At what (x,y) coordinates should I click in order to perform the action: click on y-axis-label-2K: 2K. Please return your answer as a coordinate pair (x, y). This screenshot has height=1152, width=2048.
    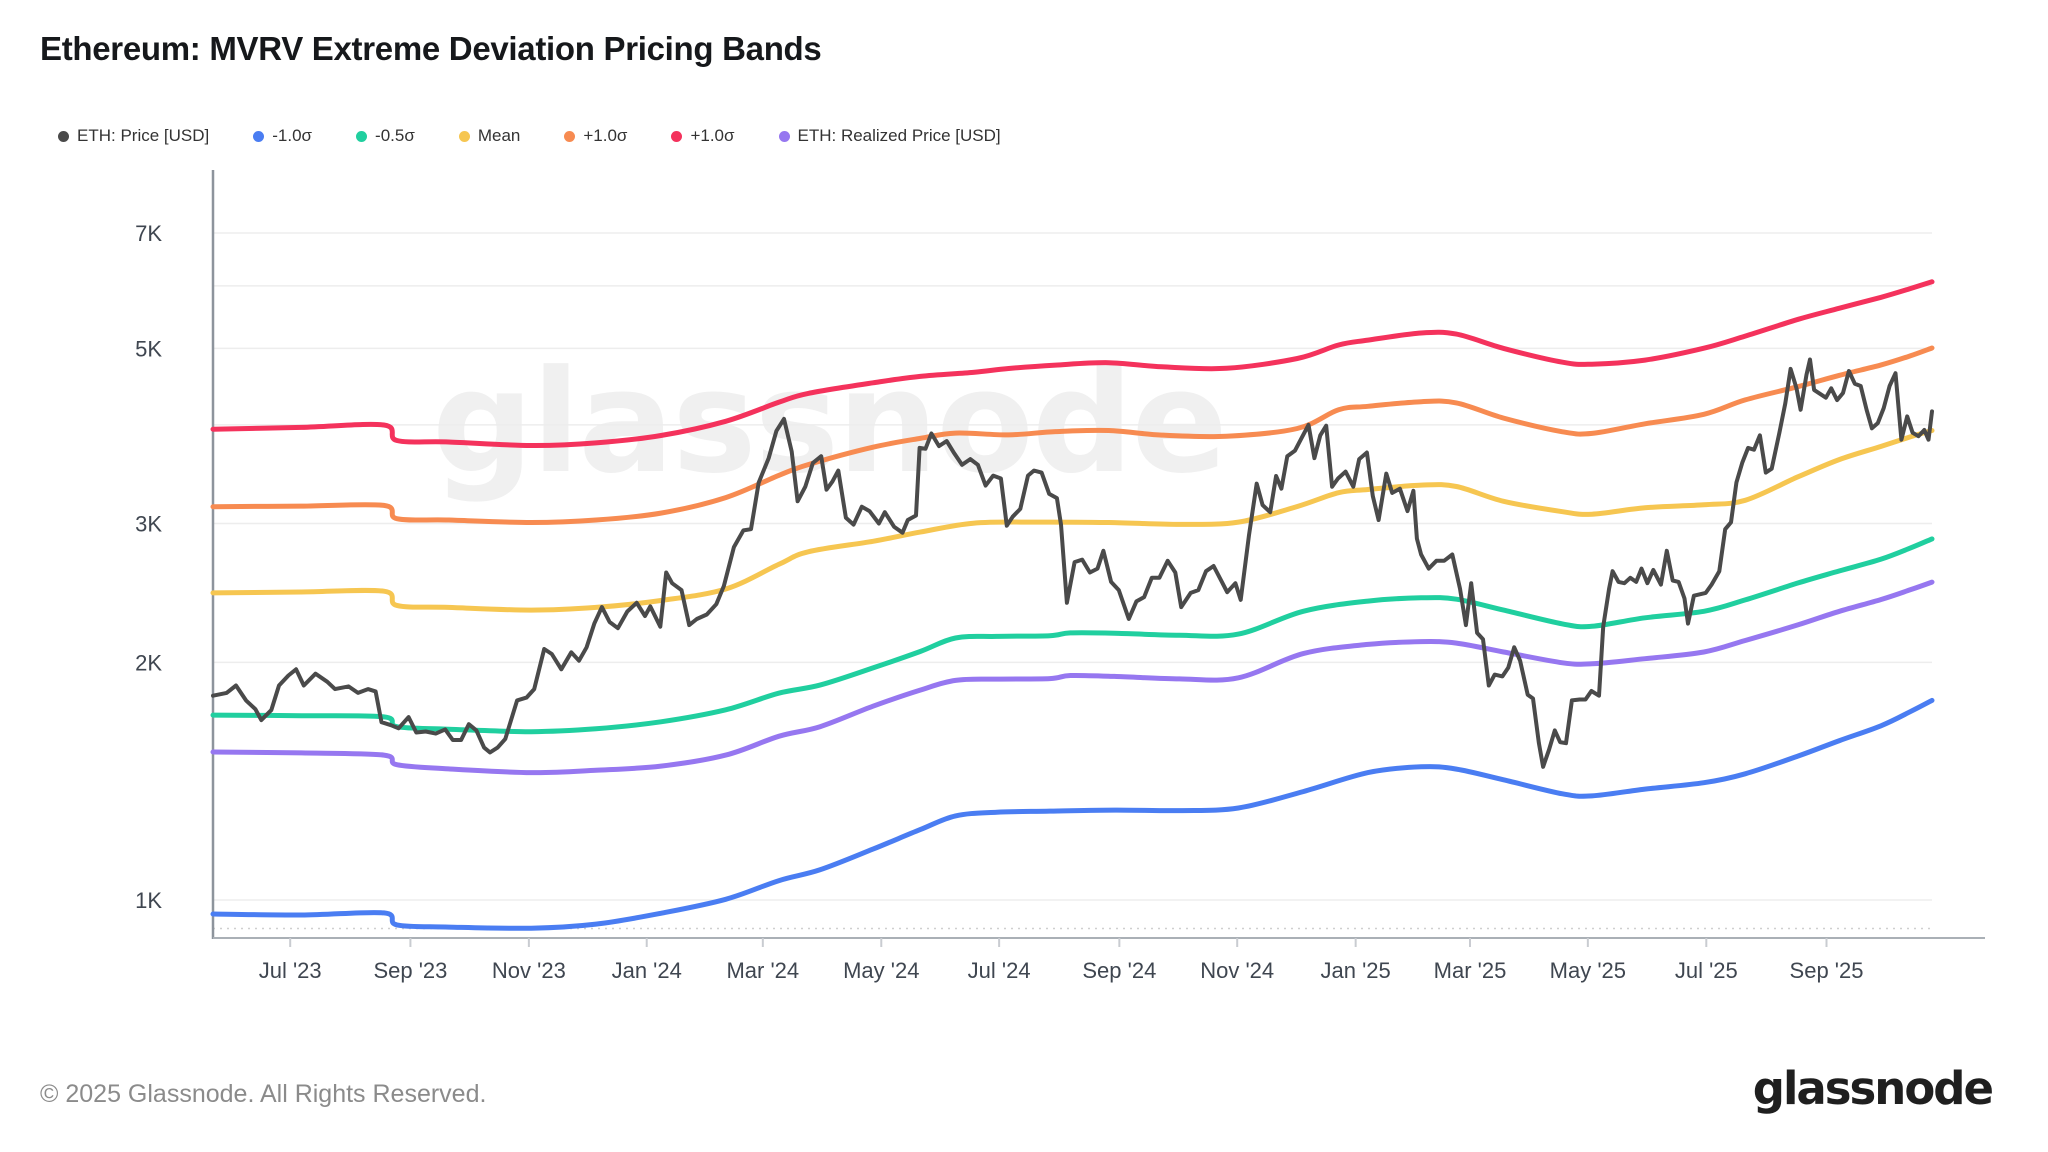
    Looking at the image, I should click on (148, 662).